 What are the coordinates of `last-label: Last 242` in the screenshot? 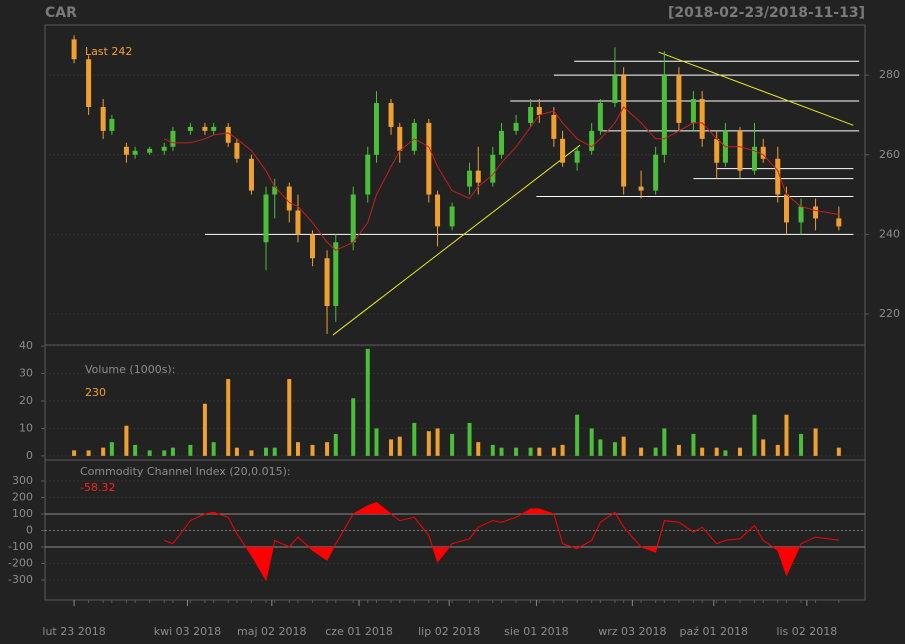 It's located at (108, 51).